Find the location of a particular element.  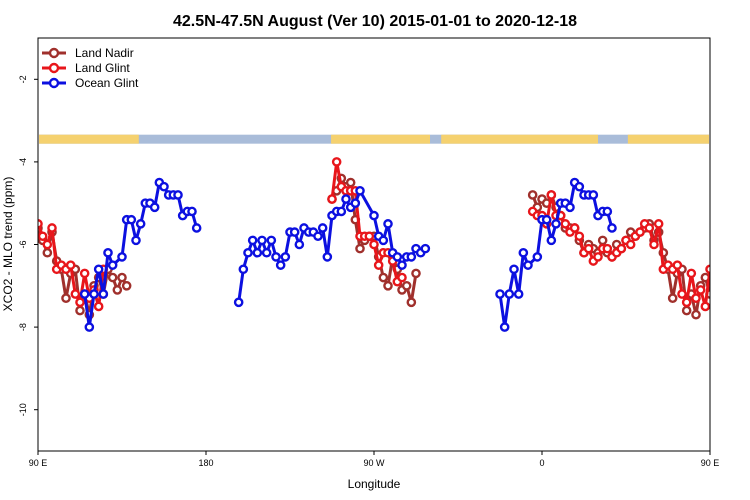

x-axis-label: Longitude is located at coordinates (374, 484).